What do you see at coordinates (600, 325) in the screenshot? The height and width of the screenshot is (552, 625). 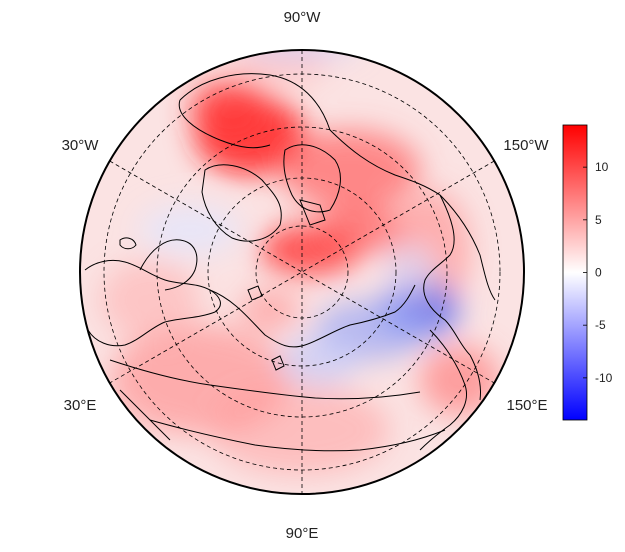 I see `colorbar-tick-label: -5` at bounding box center [600, 325].